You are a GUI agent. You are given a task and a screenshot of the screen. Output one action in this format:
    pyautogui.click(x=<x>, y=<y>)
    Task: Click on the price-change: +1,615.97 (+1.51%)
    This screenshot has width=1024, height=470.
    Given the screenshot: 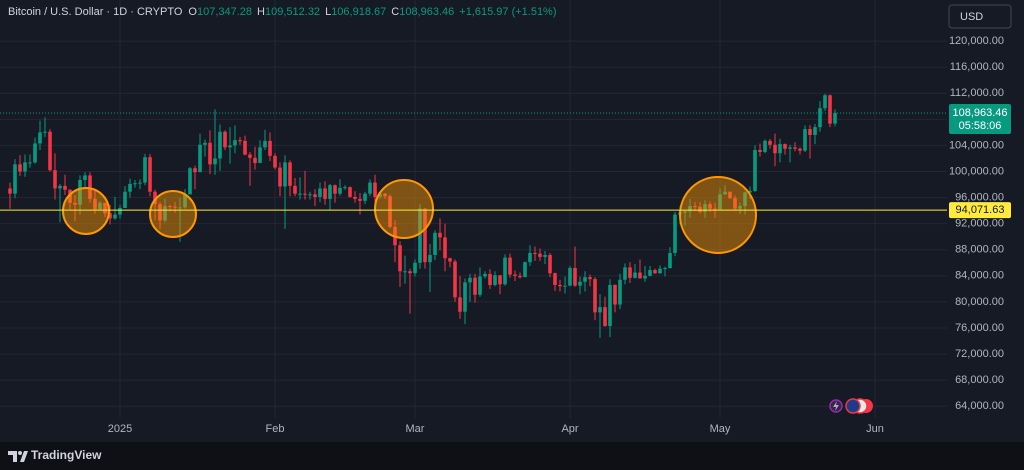 What is the action you would take?
    pyautogui.click(x=507, y=12)
    